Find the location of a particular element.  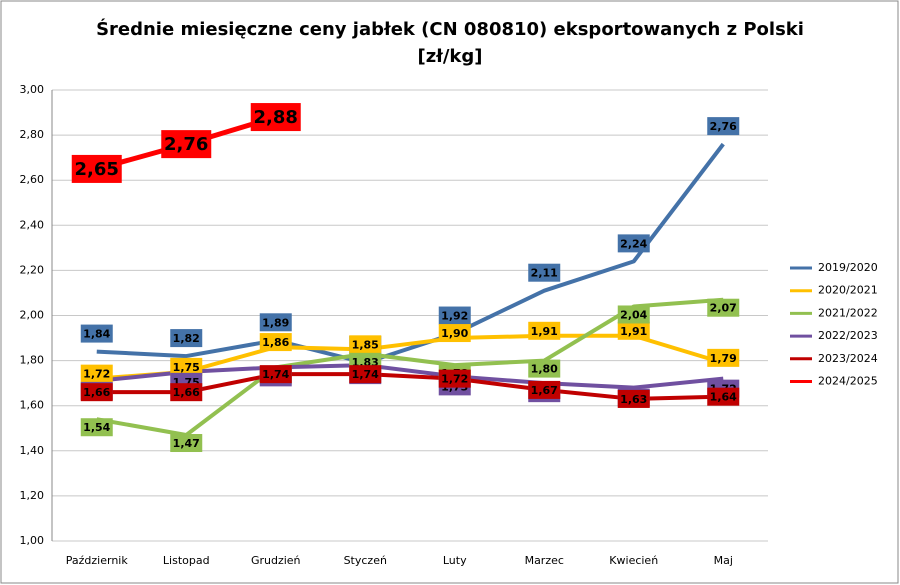

data-label: 1,92 is located at coordinates (454, 316).